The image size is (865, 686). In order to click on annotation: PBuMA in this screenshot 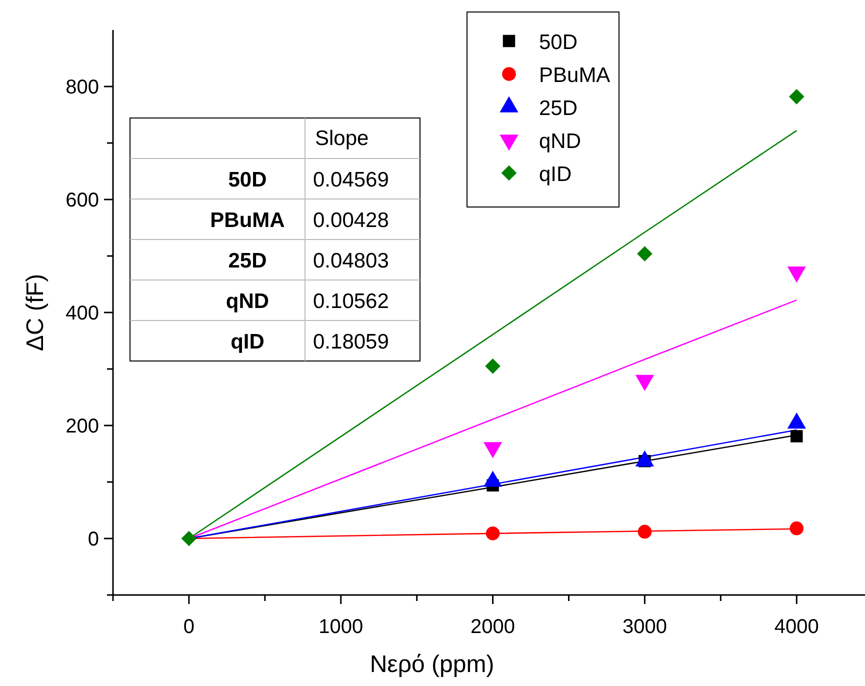, I will do `click(247, 220)`.